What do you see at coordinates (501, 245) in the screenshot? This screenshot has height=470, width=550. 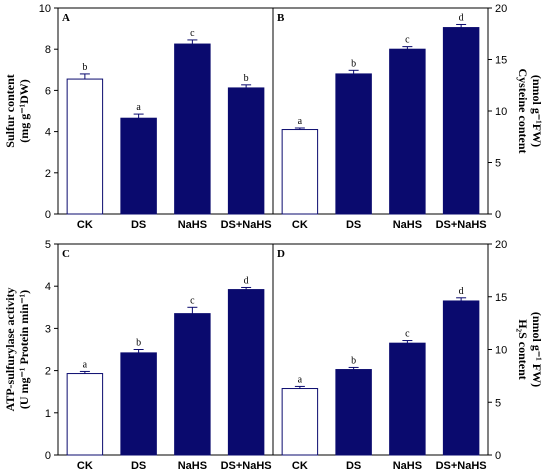 I see `panel-d-ytick-label: 20` at bounding box center [501, 245].